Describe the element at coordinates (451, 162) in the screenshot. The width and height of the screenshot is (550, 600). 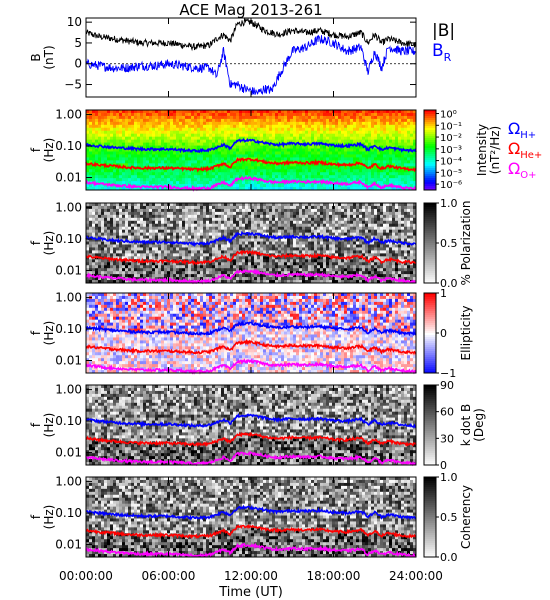
I see `colorbar-tick-label: 10⁻⁴` at that location.